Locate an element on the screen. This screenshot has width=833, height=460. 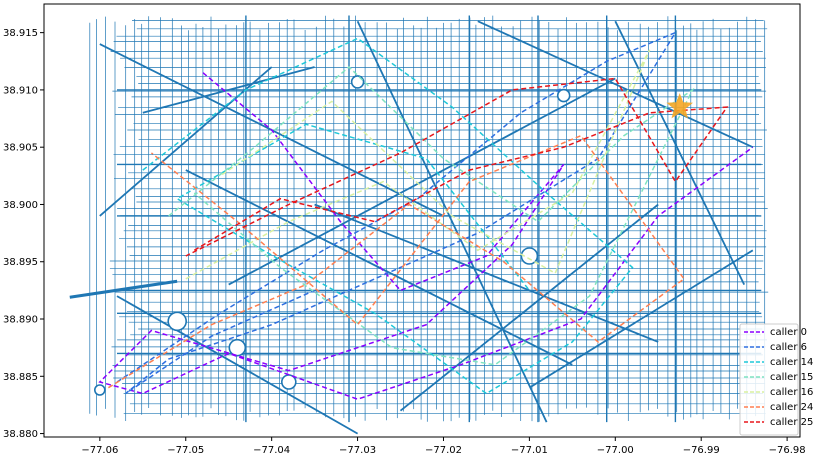
x-tick-label: −77.01 is located at coordinates (529, 450).